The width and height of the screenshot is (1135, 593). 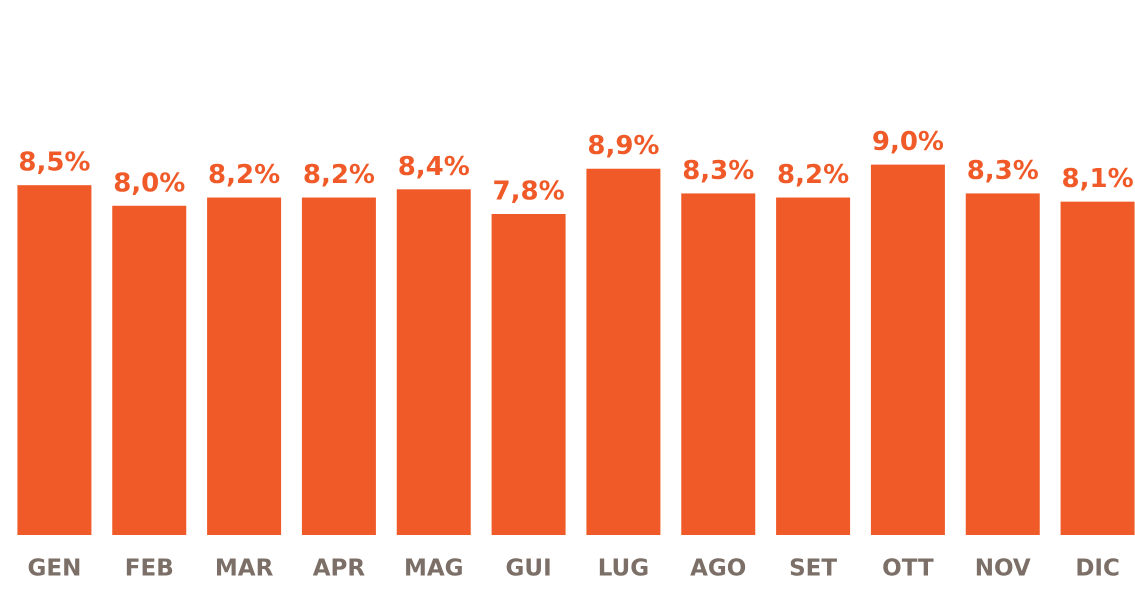 I want to click on value-label: 8,4%, so click(x=434, y=167).